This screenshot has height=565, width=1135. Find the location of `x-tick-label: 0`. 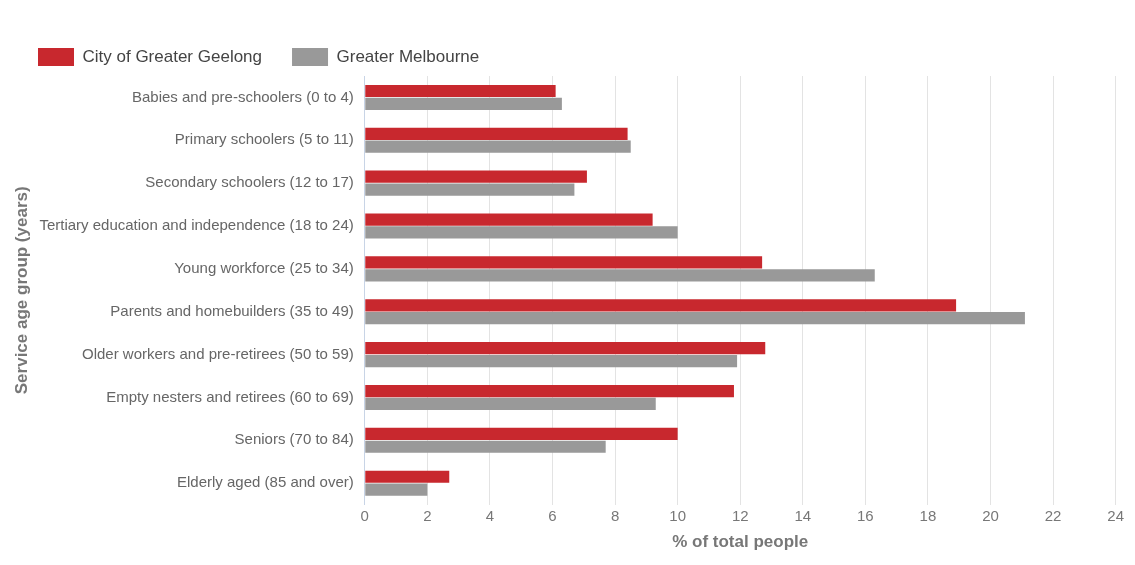

x-tick-label: 0 is located at coordinates (364, 515).